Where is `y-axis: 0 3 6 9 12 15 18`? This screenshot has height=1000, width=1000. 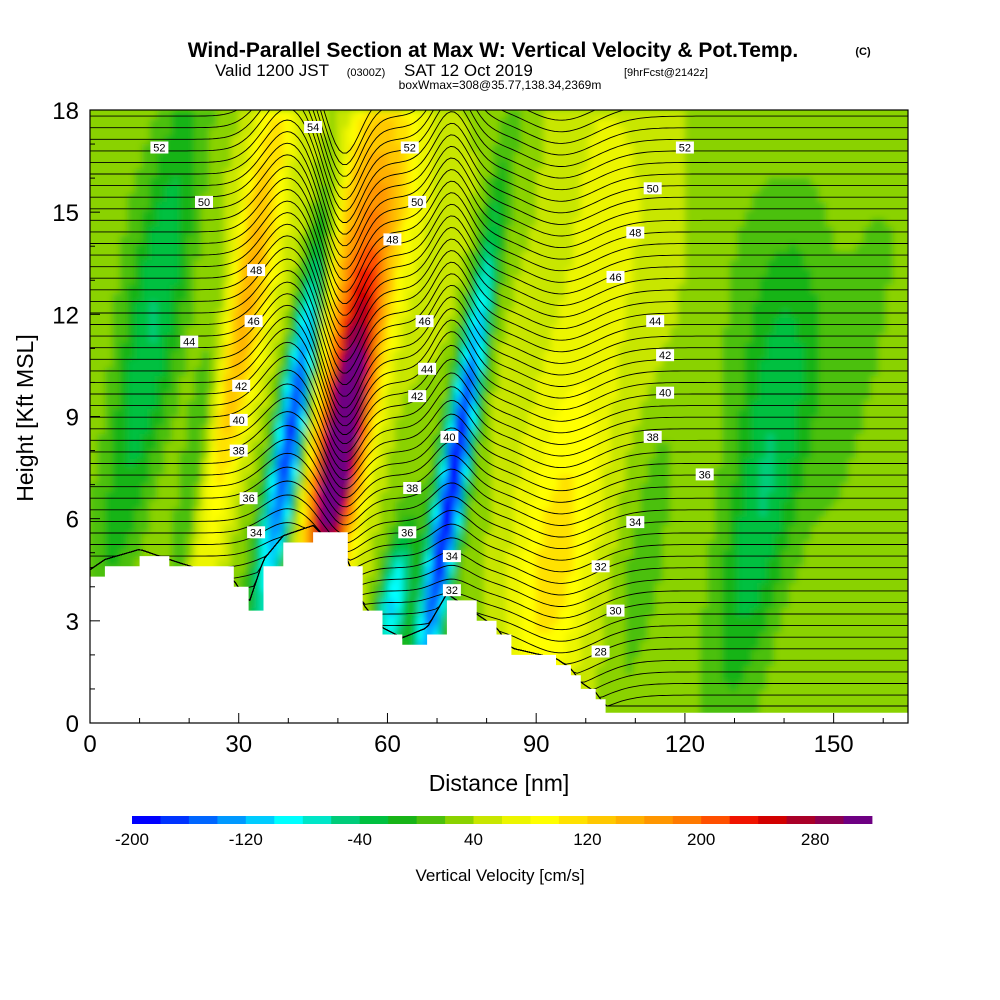
y-axis: 0 3 6 9 12 15 18 is located at coordinates (76, 418).